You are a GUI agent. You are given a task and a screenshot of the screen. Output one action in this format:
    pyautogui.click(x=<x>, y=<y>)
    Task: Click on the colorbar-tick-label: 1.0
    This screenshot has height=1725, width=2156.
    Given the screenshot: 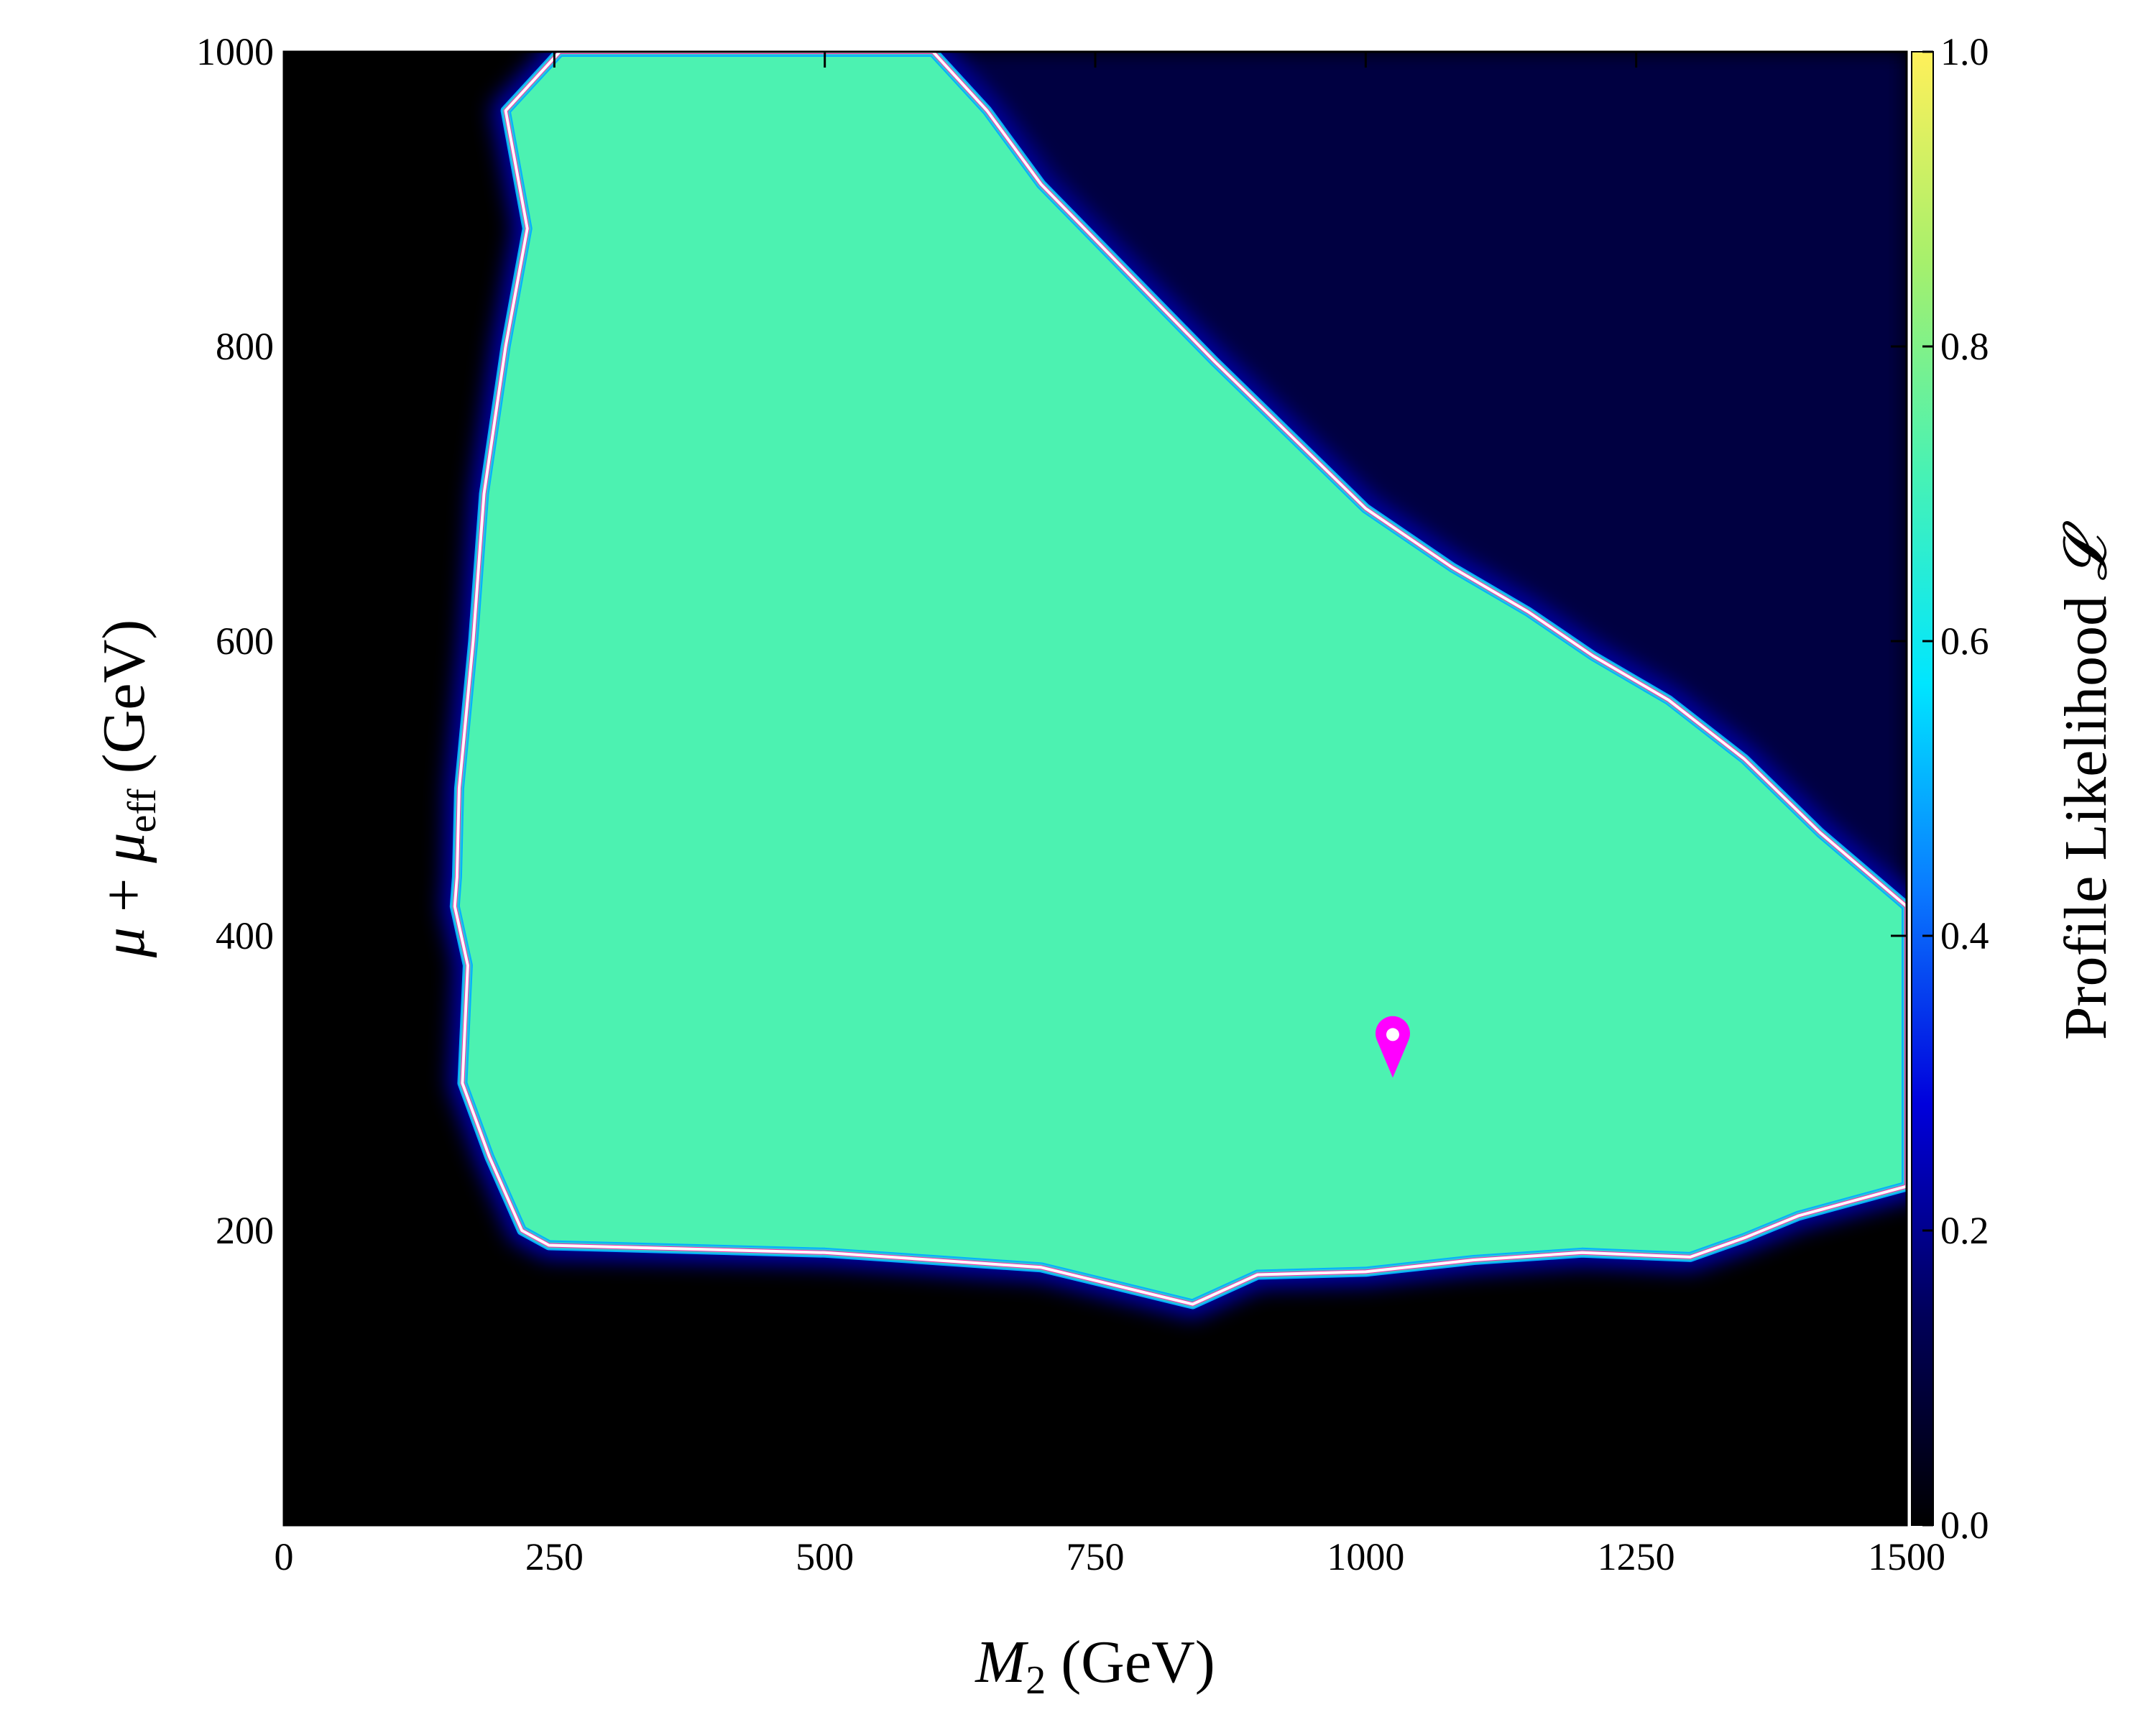 What is the action you would take?
    pyautogui.click(x=1965, y=51)
    